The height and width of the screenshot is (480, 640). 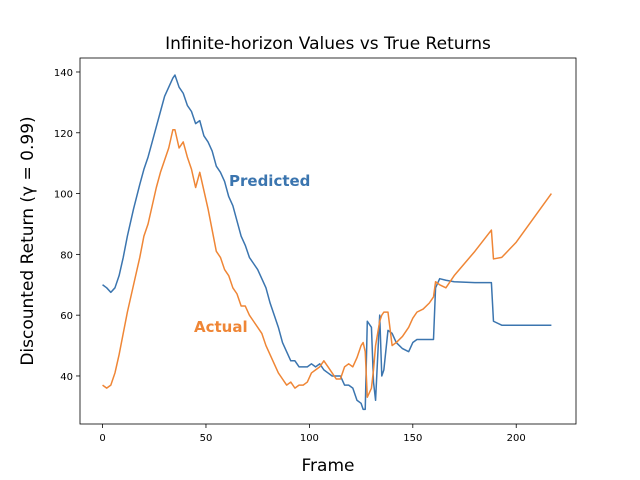 I want to click on x-tick-label: 200, so click(x=516, y=438).